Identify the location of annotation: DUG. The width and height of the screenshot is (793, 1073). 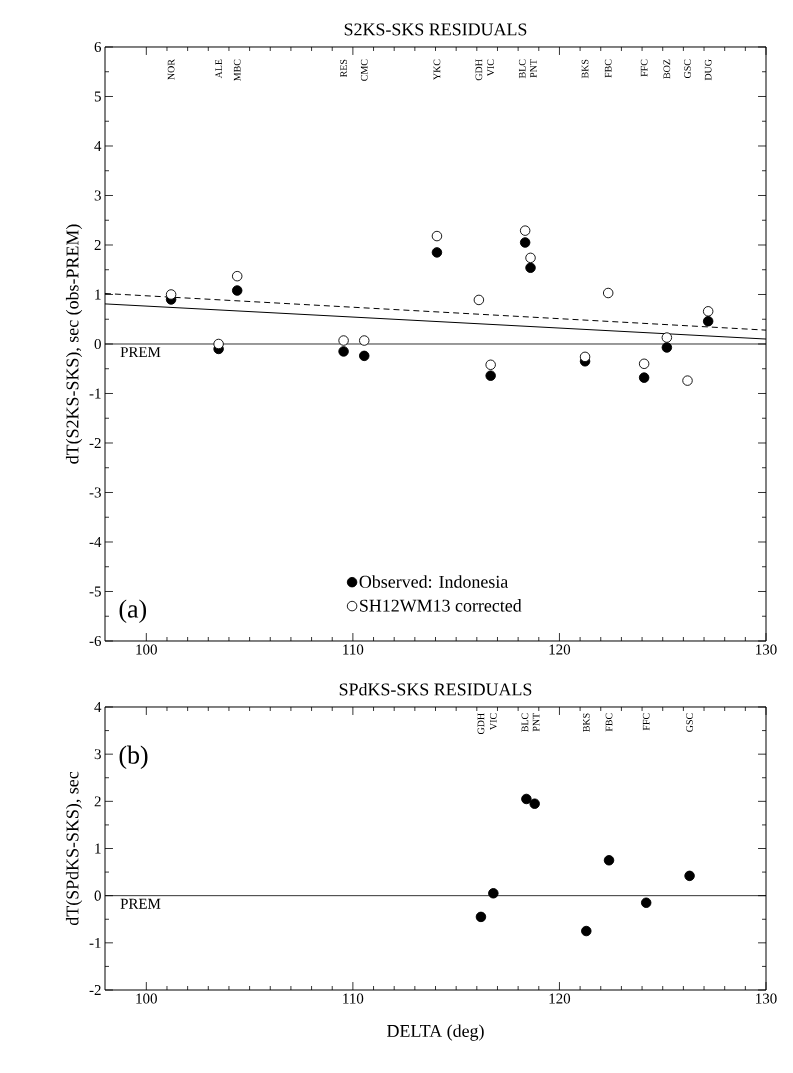
(708, 70).